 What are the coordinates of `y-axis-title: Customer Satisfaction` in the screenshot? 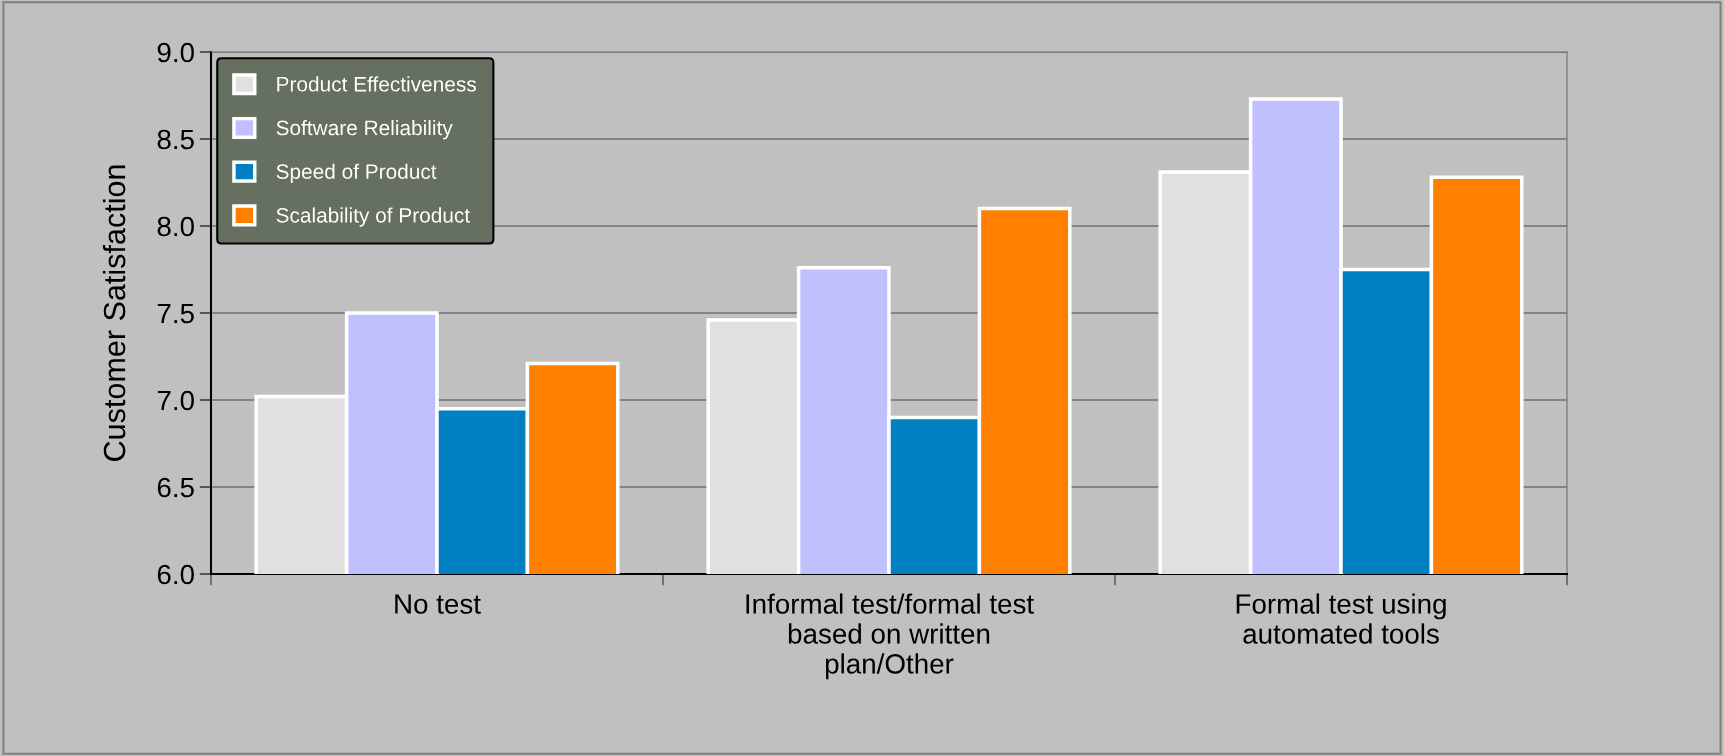 It's located at (114, 313).